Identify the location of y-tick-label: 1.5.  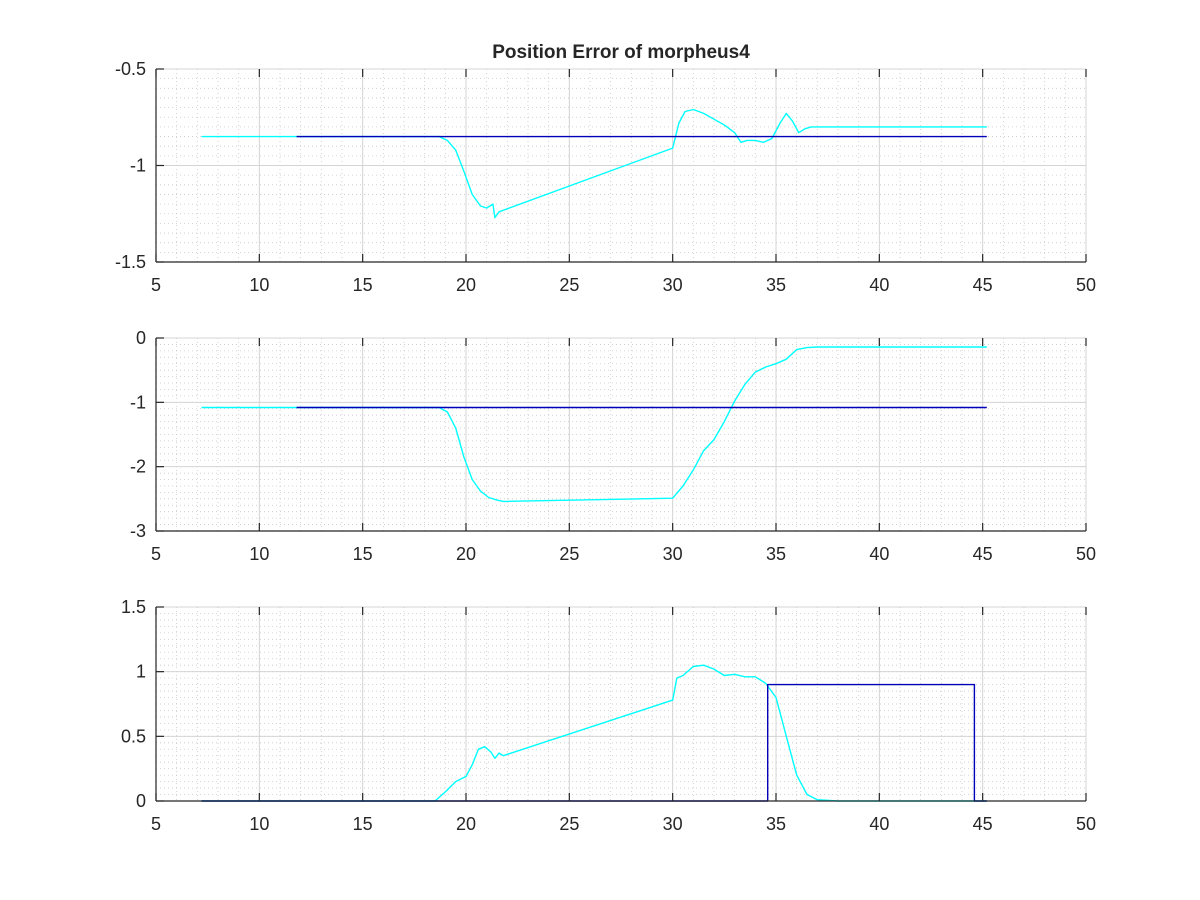
(133, 607).